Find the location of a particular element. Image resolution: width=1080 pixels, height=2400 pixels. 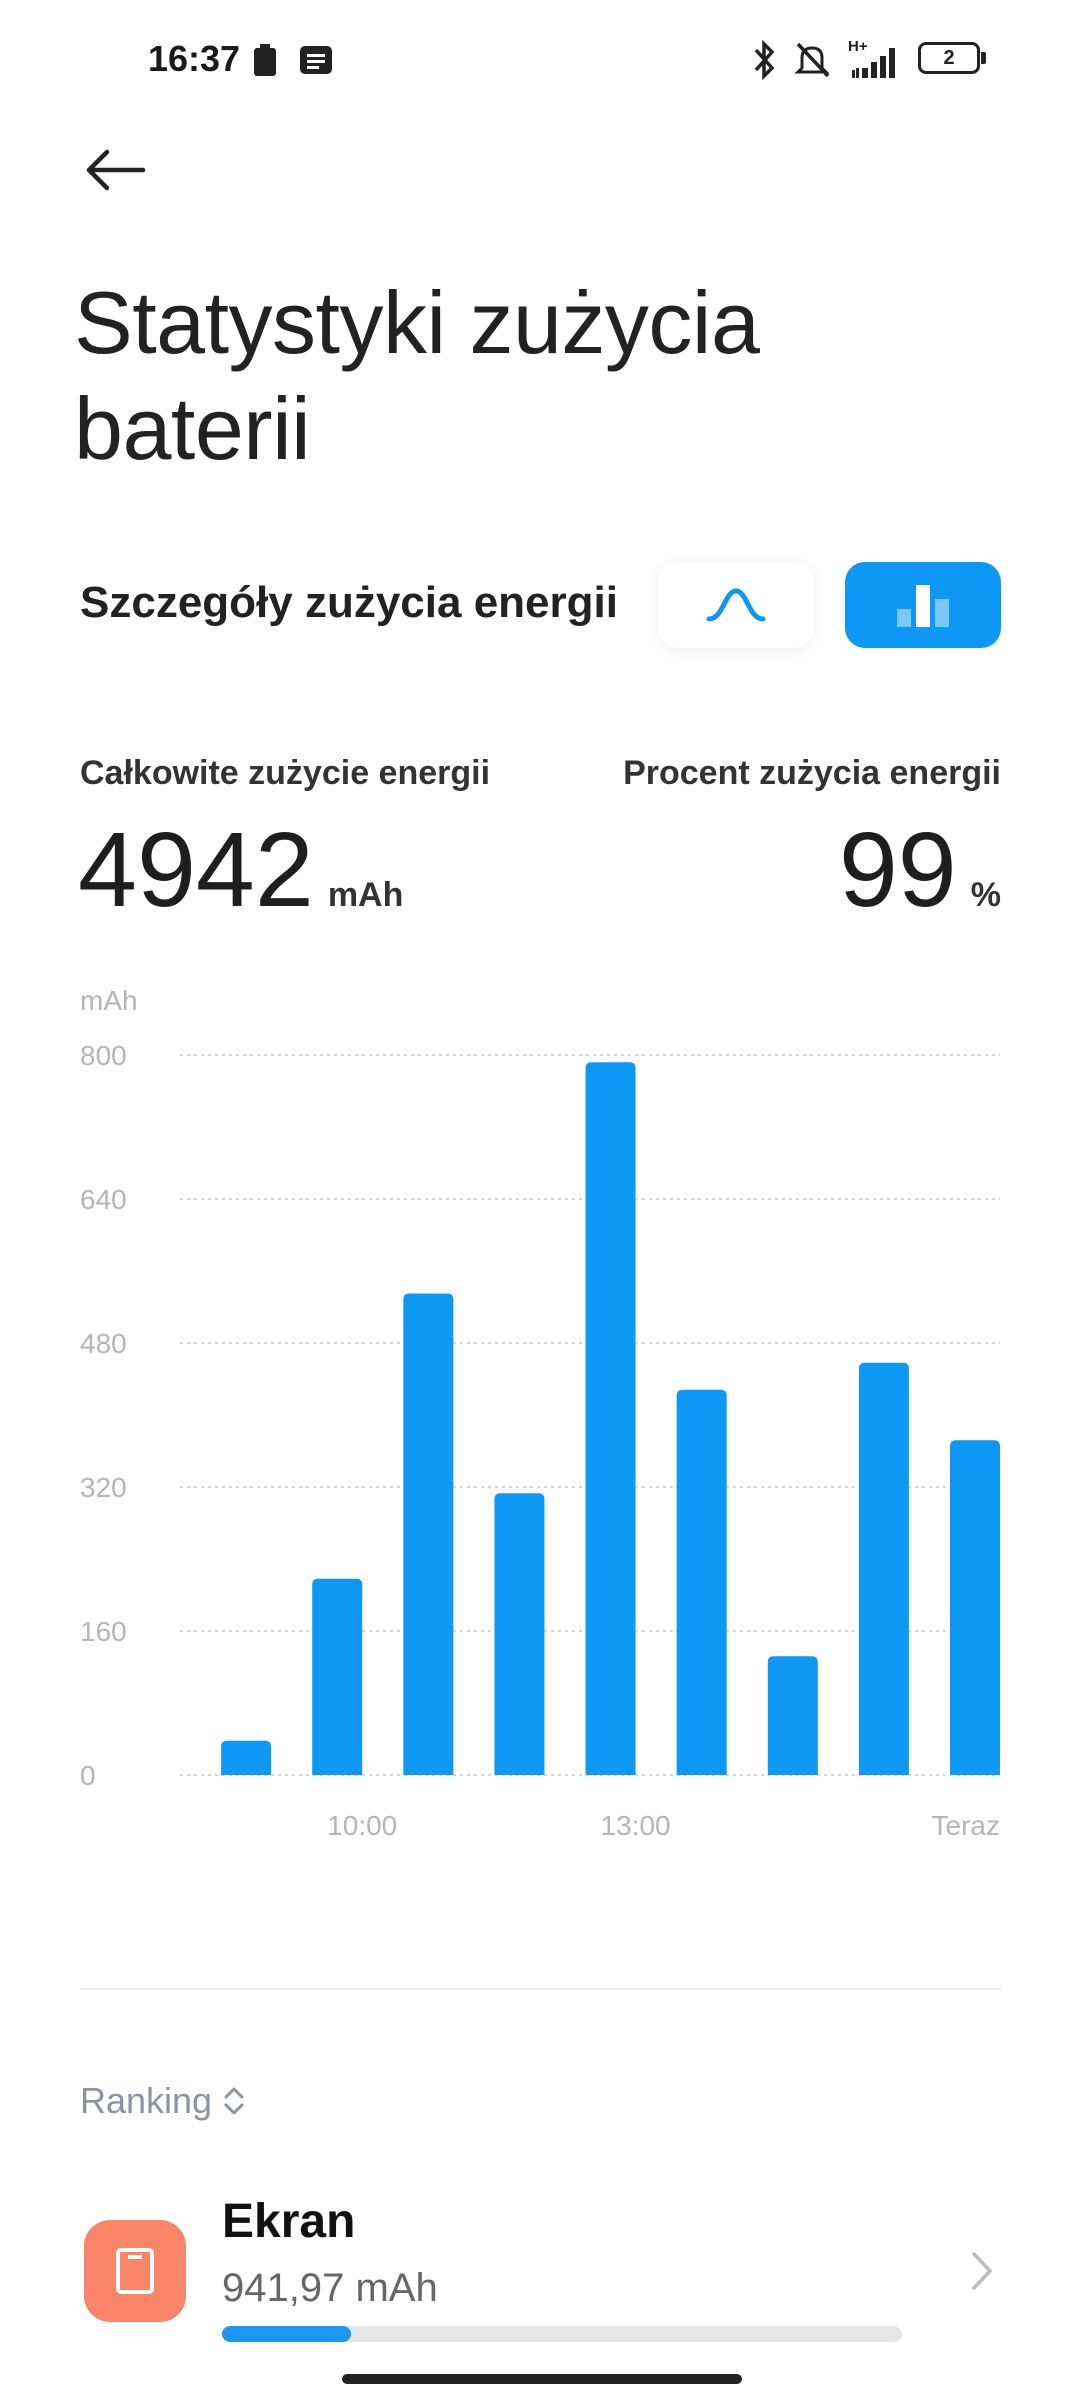

muted-bell-icon is located at coordinates (812, 60).